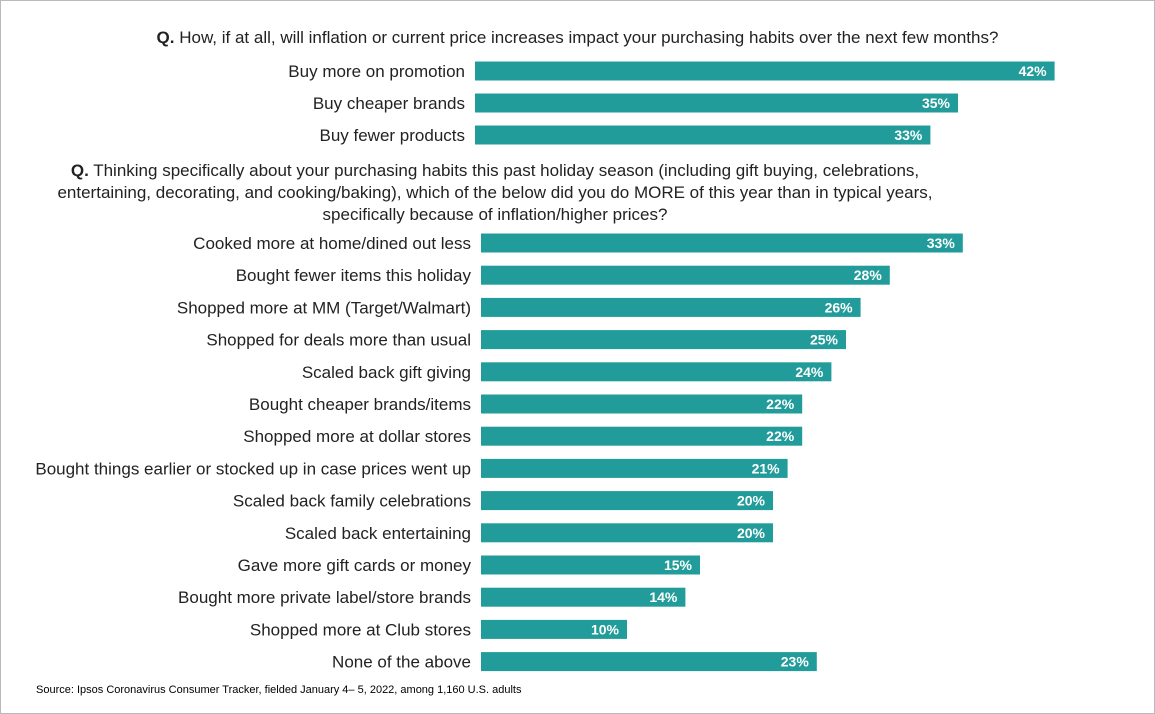  I want to click on category-label: Cooked more at home/dined out less, so click(332, 243).